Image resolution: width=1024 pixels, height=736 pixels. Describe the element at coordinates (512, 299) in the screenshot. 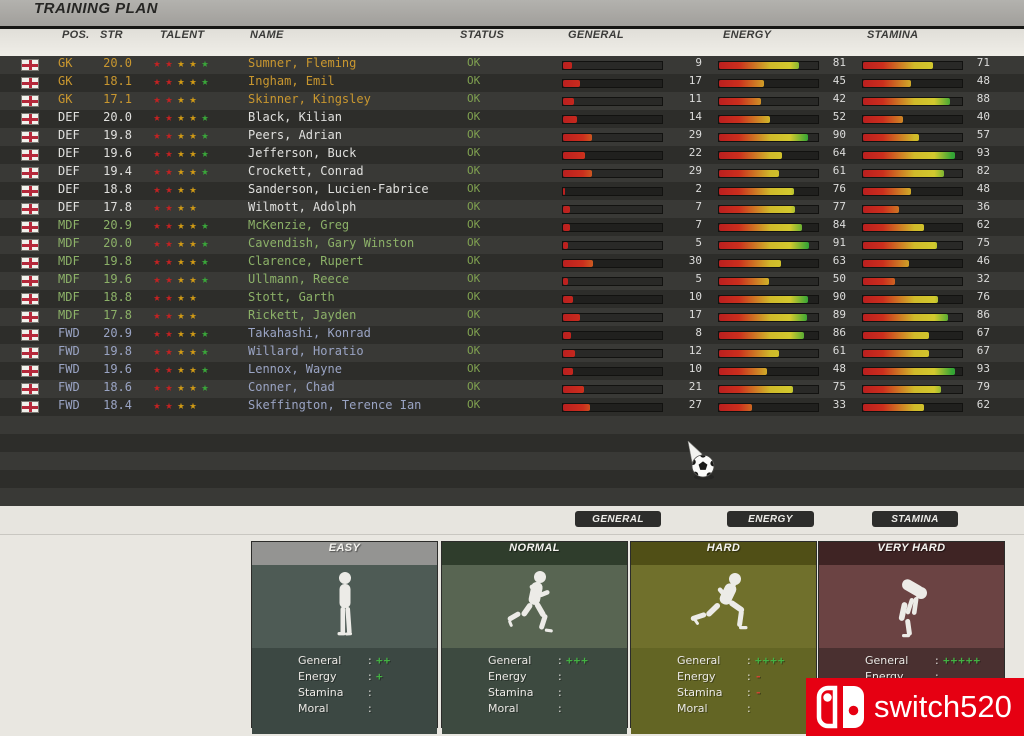

I see `player-row: MDF 18.8 ★ ★ ★ ★ Stott, Garth OK 10 90 76` at that location.